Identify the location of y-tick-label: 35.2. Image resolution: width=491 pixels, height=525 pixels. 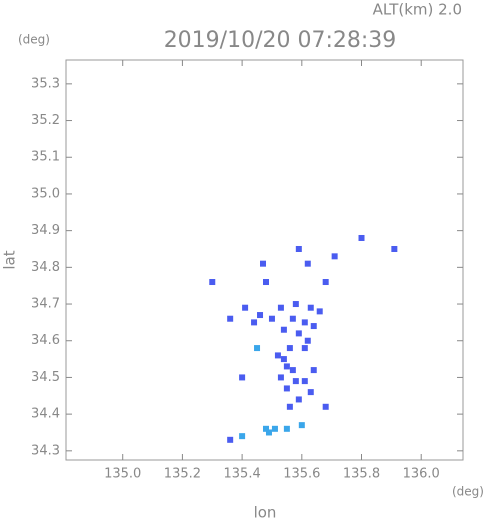
(45, 120).